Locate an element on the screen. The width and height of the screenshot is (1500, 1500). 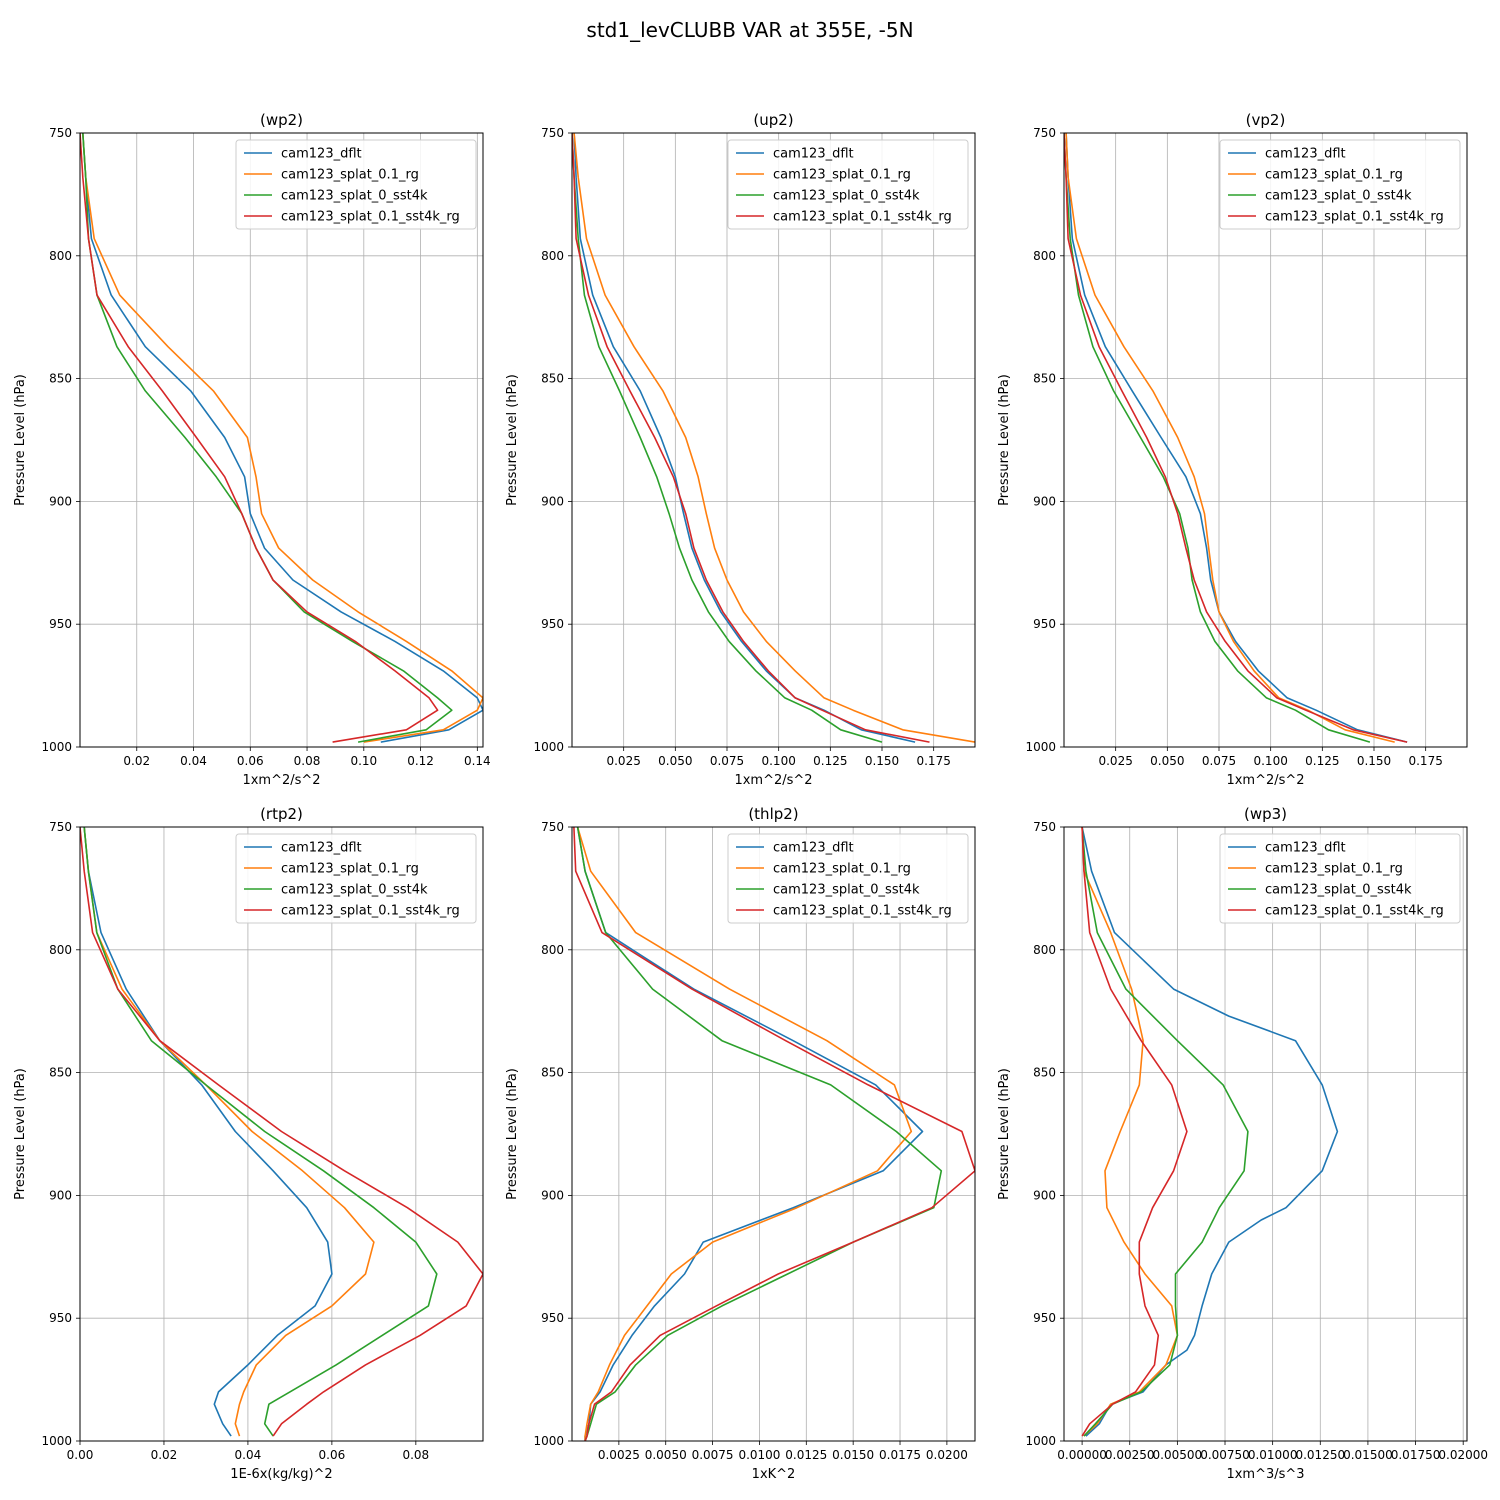
x-tick-label: 0.100 is located at coordinates (1270, 761).